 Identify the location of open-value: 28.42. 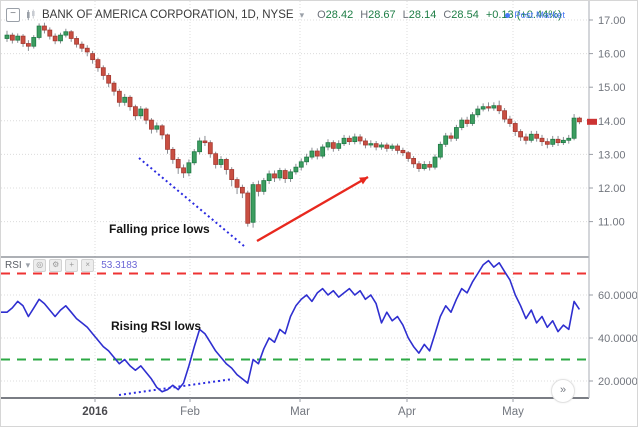
(339, 15).